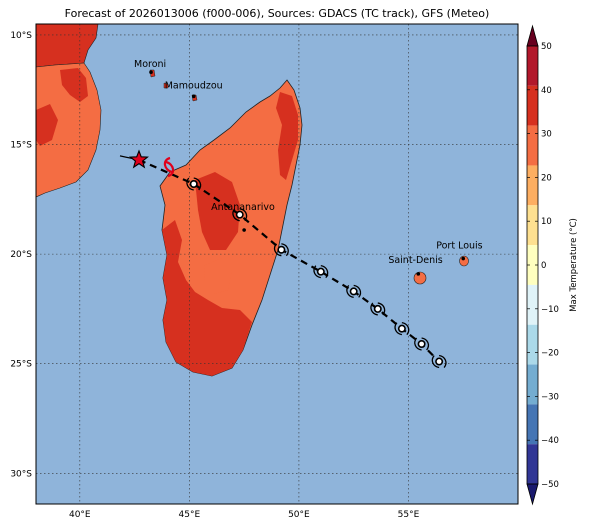 This screenshot has height=528, width=591. Describe the element at coordinates (532, 35) in the screenshot. I see `colorbar-top-extend` at that location.